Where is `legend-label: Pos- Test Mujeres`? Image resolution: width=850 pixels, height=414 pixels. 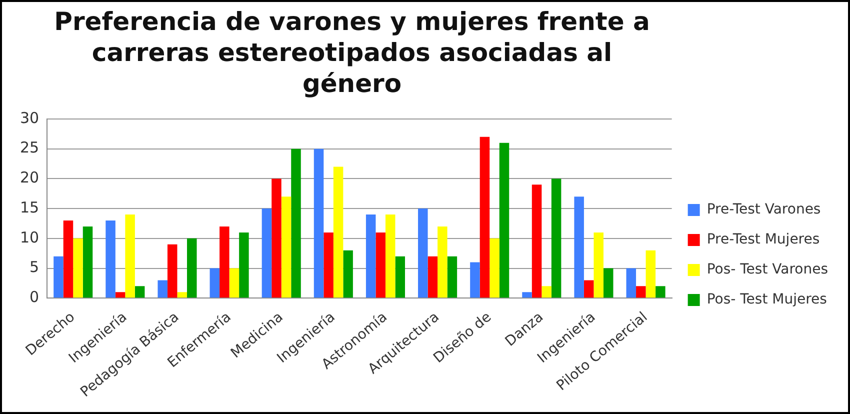
legend-label: Pos- Test Mujeres is located at coordinates (766, 300).